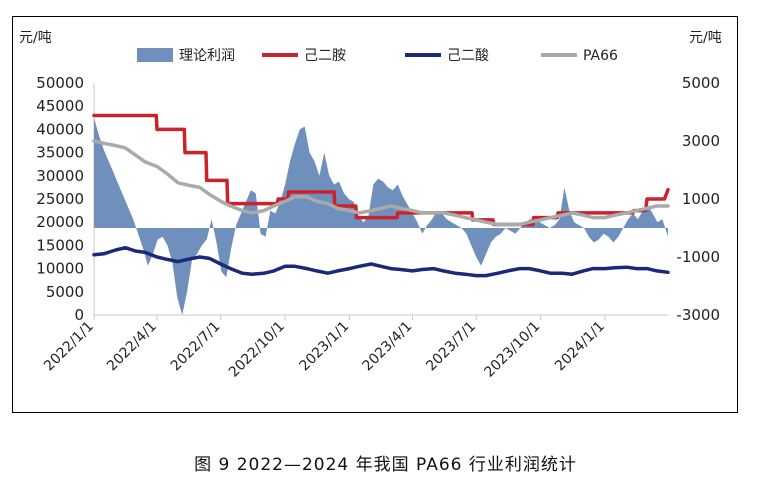  Describe the element at coordinates (705, 38) in the screenshot. I see `right-axis-unit: 元/吨` at that location.